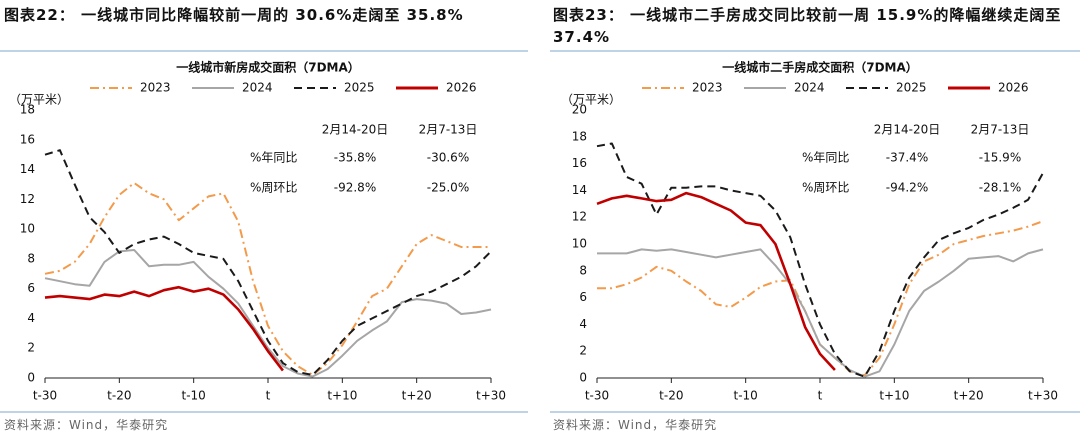 The height and width of the screenshot is (437, 1080). What do you see at coordinates (448, 188) in the screenshot?
I see `annotation-value: -25.0%` at bounding box center [448, 188].